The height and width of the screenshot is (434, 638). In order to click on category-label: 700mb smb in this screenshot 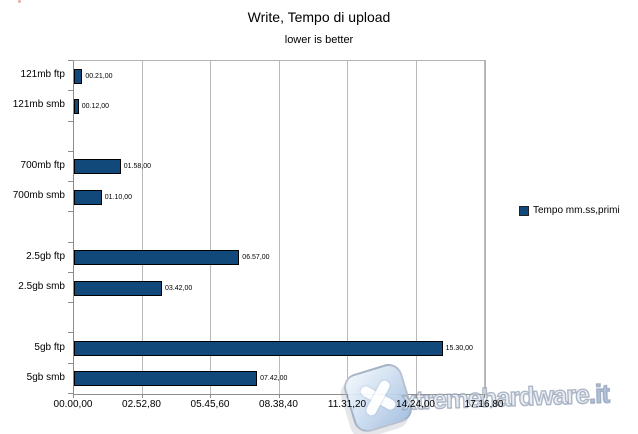, I will do `click(38, 196)`.